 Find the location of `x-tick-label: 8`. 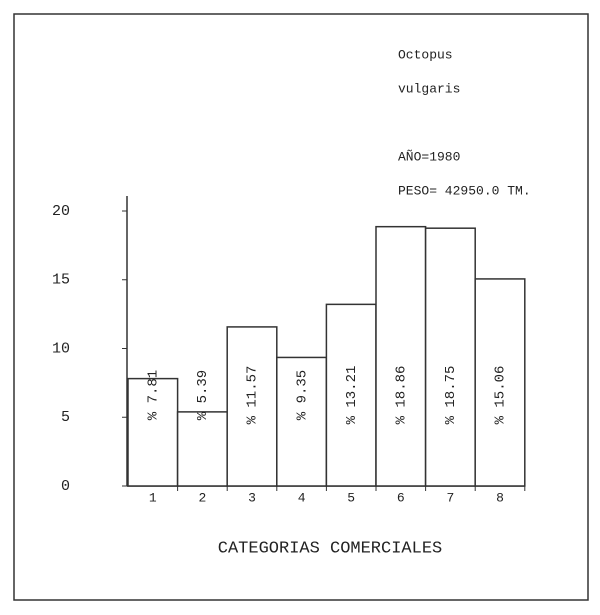

x-tick-label: 8 is located at coordinates (500, 497).